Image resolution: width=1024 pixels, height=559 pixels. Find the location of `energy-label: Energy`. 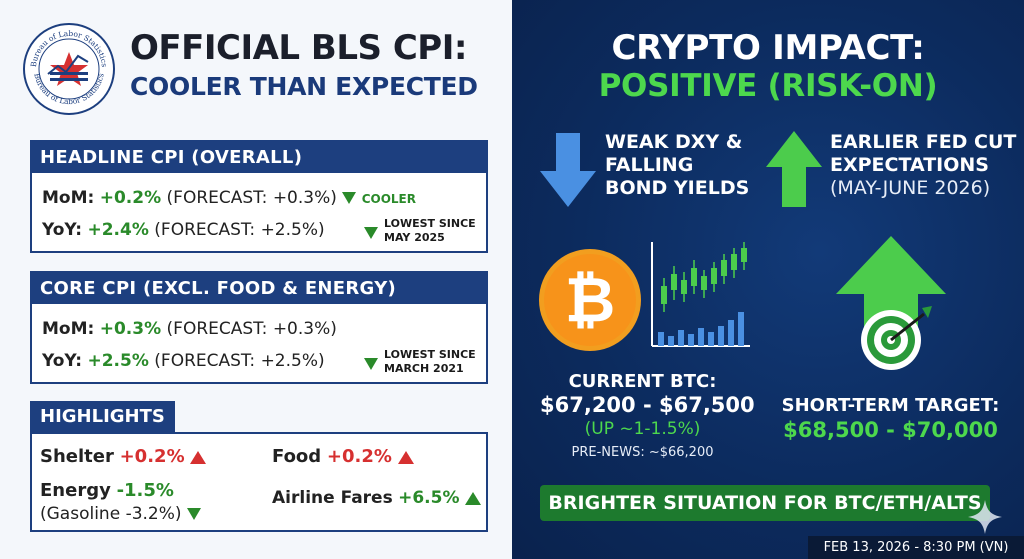

energy-label: Energy is located at coordinates (75, 490).